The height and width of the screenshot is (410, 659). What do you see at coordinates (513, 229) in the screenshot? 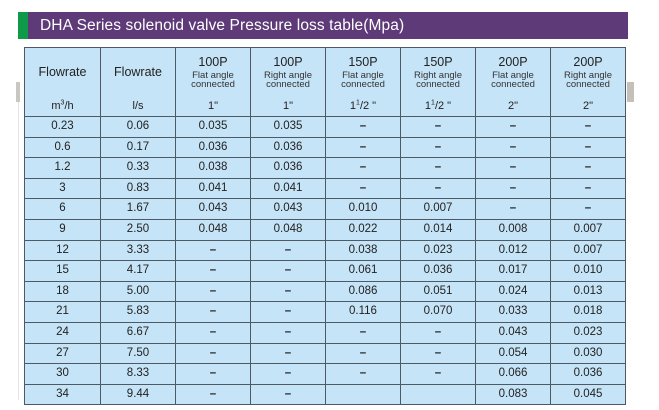
I see `cell-pressure-loss: 0.008` at bounding box center [513, 229].